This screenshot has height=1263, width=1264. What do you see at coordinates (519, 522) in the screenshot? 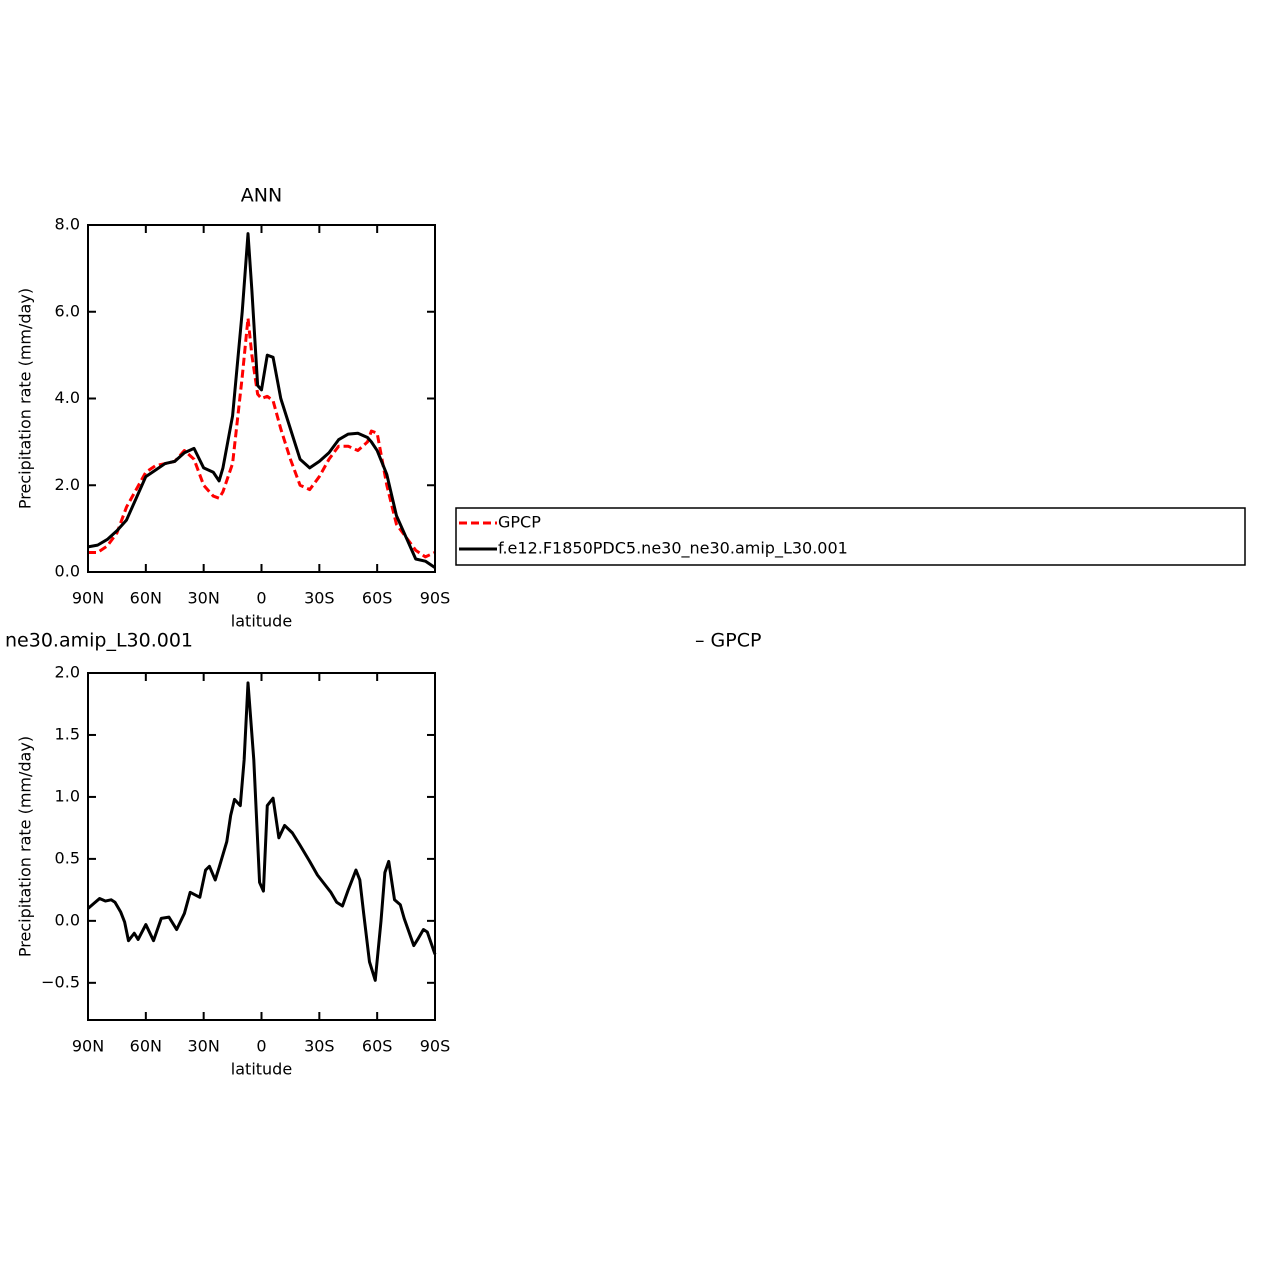
I see `legend-label: GPCP` at bounding box center [519, 522].